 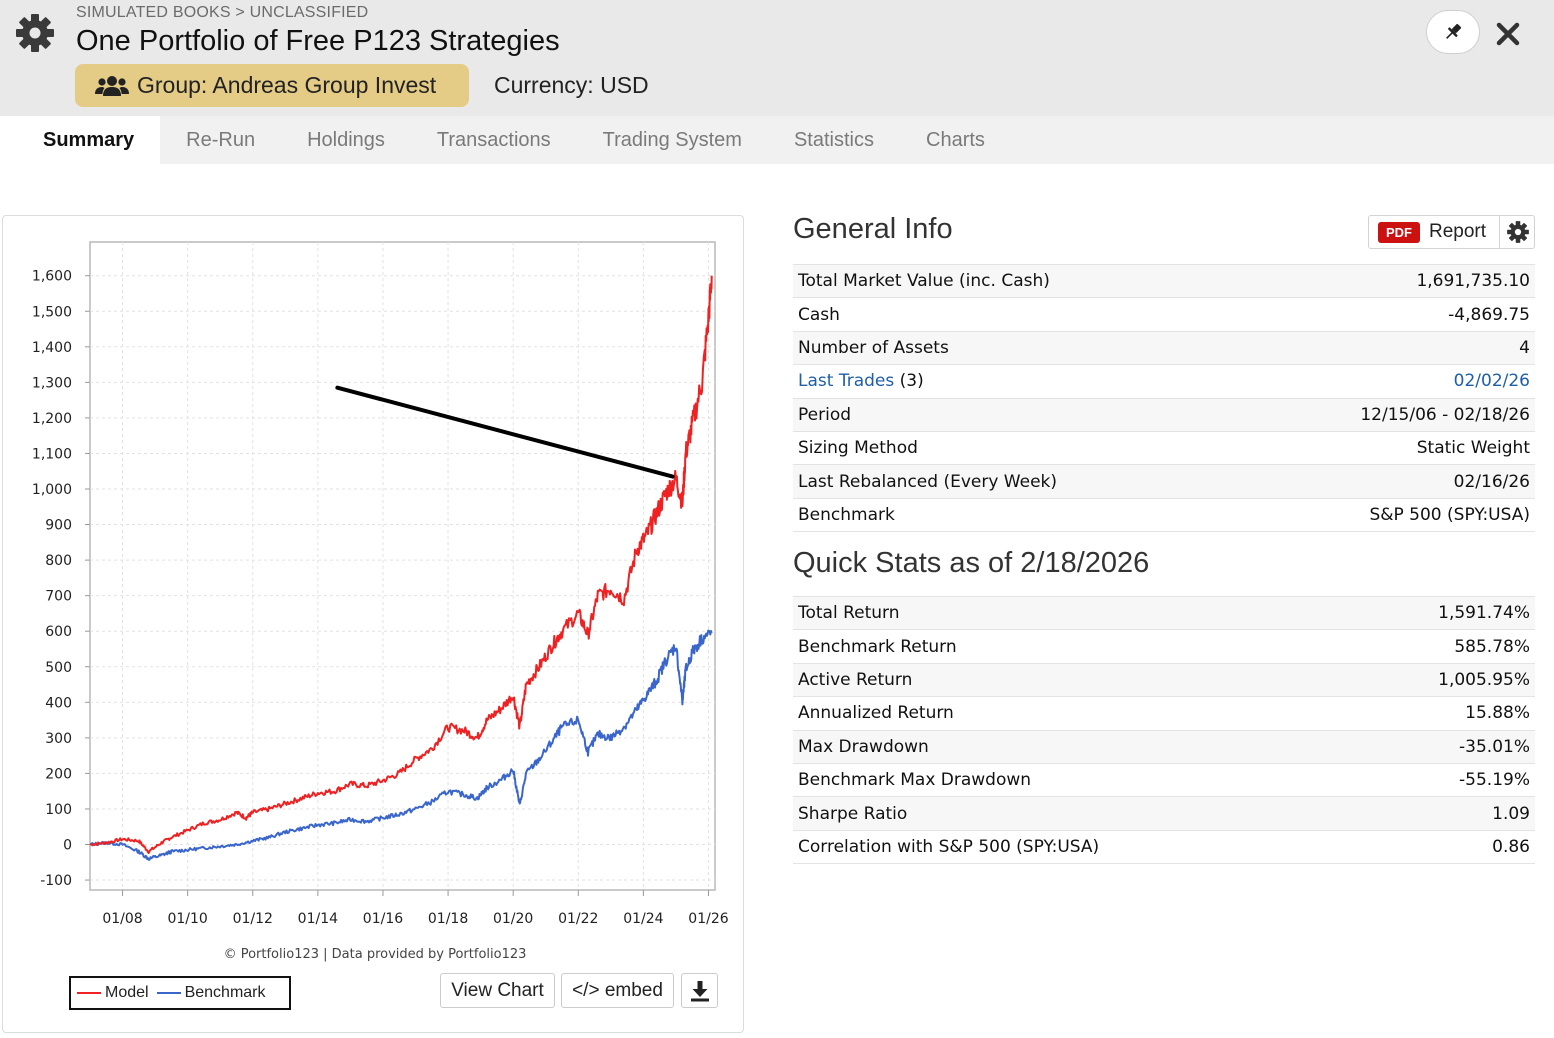 I want to click on report-button: PDF Report, so click(x=1451, y=232).